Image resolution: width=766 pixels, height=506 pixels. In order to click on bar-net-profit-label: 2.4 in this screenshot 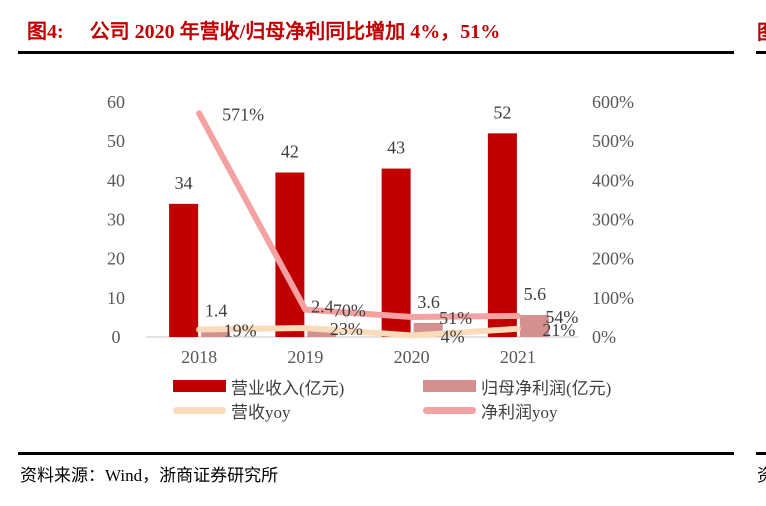, I will do `click(322, 307)`.